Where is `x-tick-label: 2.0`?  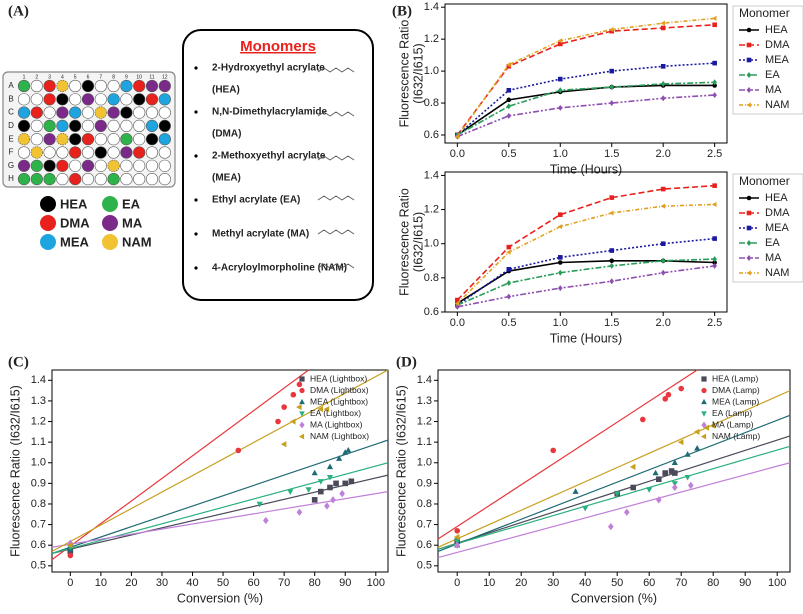
x-tick-label: 2.0 is located at coordinates (663, 154).